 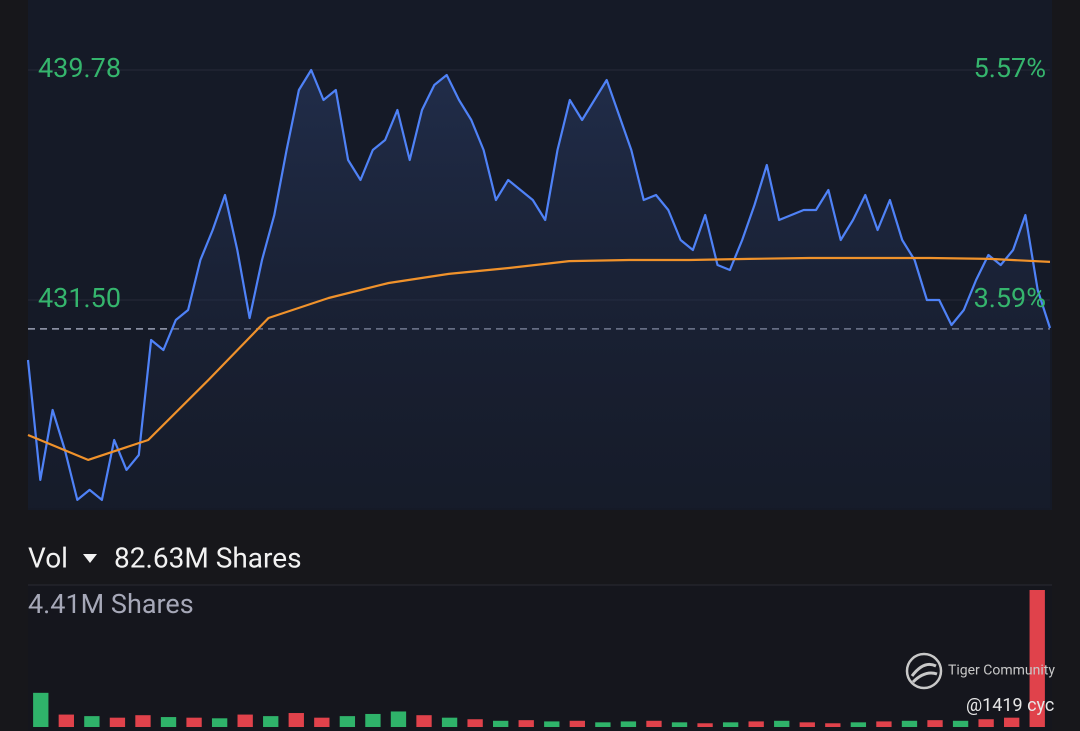 I want to click on volume-total: 82.63M Shares, so click(x=208, y=557).